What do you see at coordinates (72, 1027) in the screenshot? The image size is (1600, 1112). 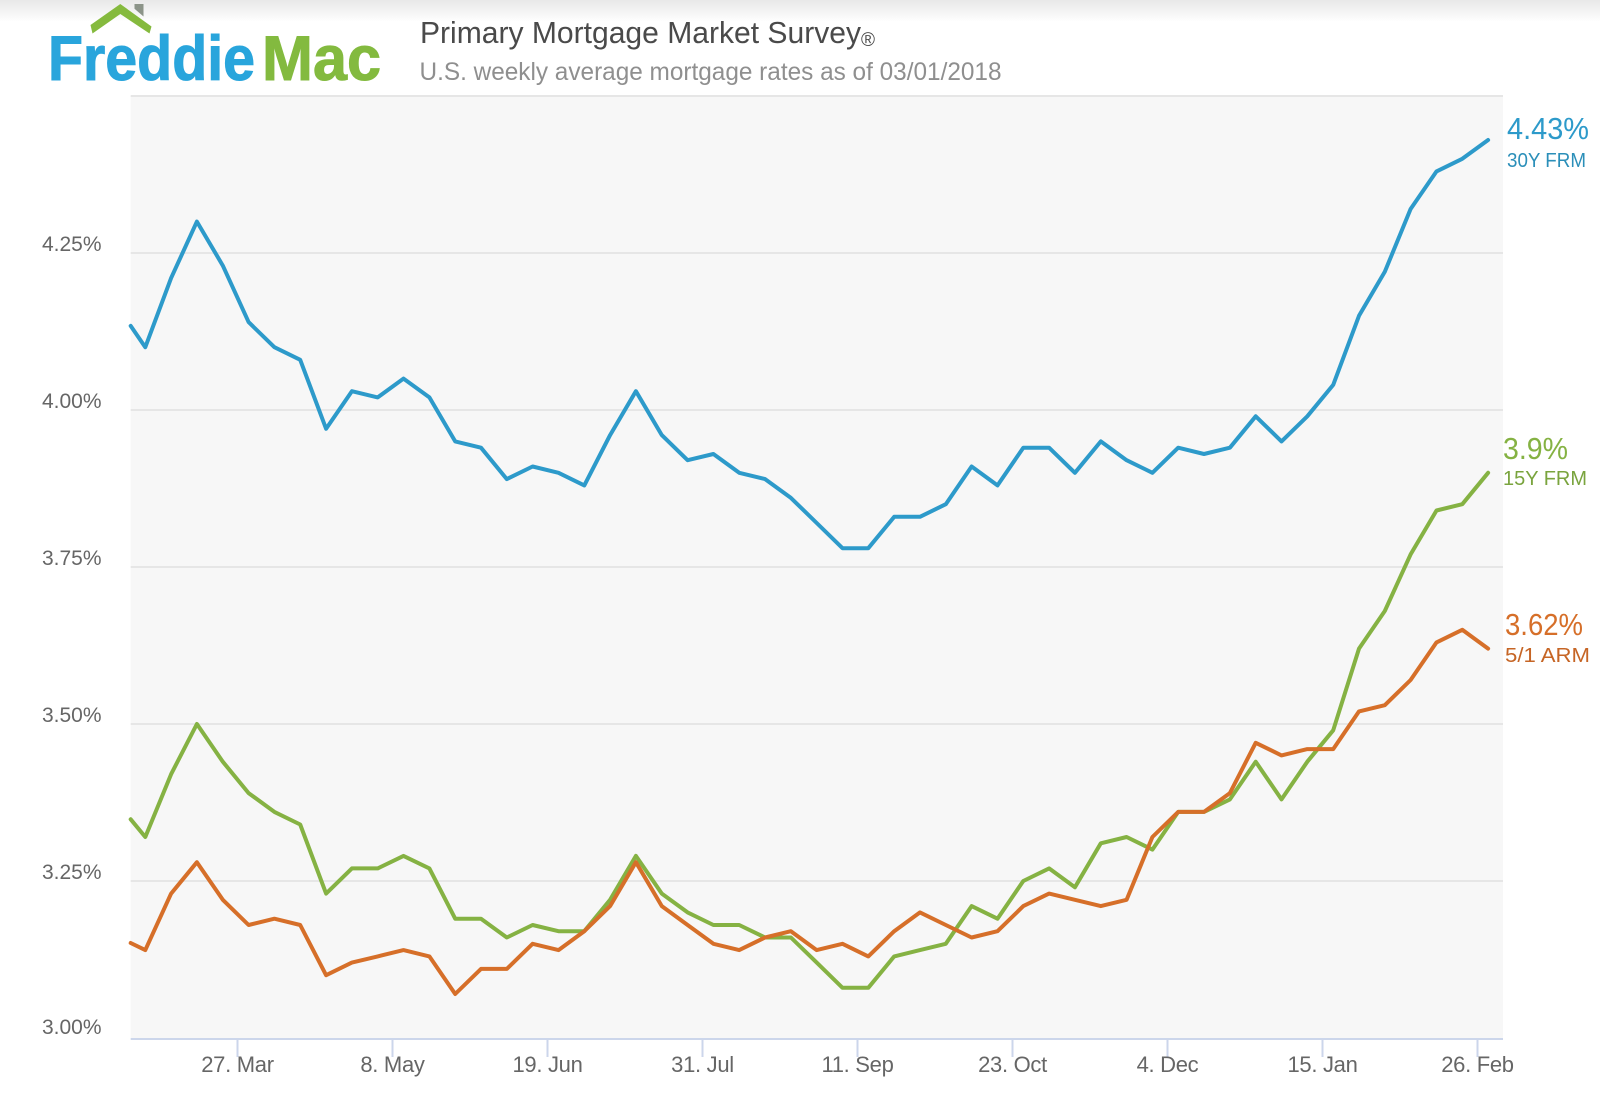 I see `svg-text: 3.00%` at bounding box center [72, 1027].